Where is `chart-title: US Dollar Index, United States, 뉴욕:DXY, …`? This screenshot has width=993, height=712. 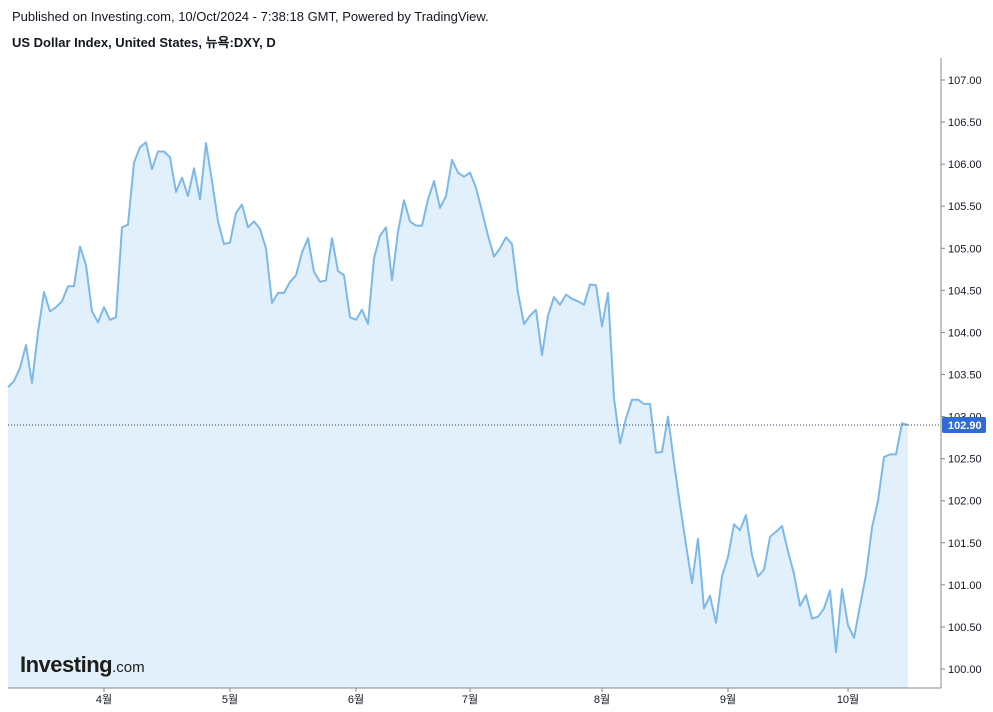 chart-title: US Dollar Index, United States, 뉴욕:DXY, … is located at coordinates (144, 42).